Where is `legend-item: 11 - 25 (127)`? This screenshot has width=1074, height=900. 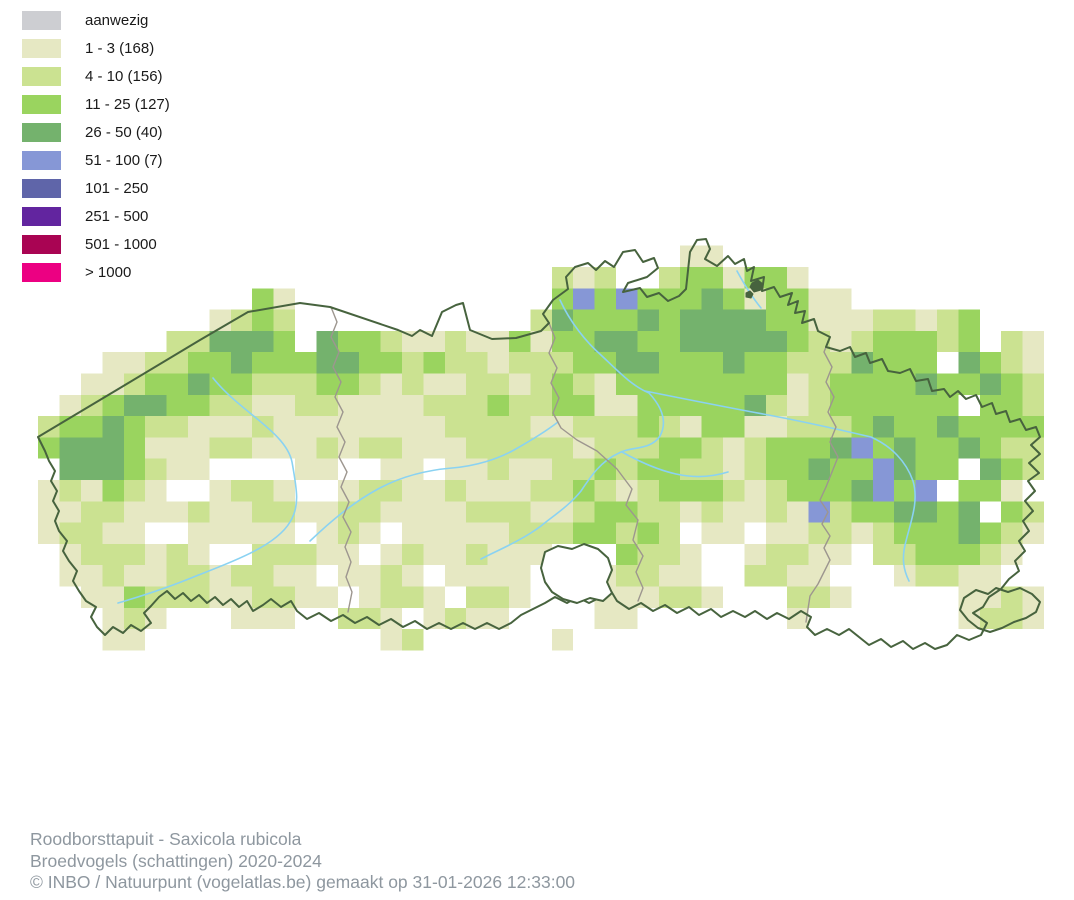 legend-item: 11 - 25 (127) is located at coordinates (96, 104).